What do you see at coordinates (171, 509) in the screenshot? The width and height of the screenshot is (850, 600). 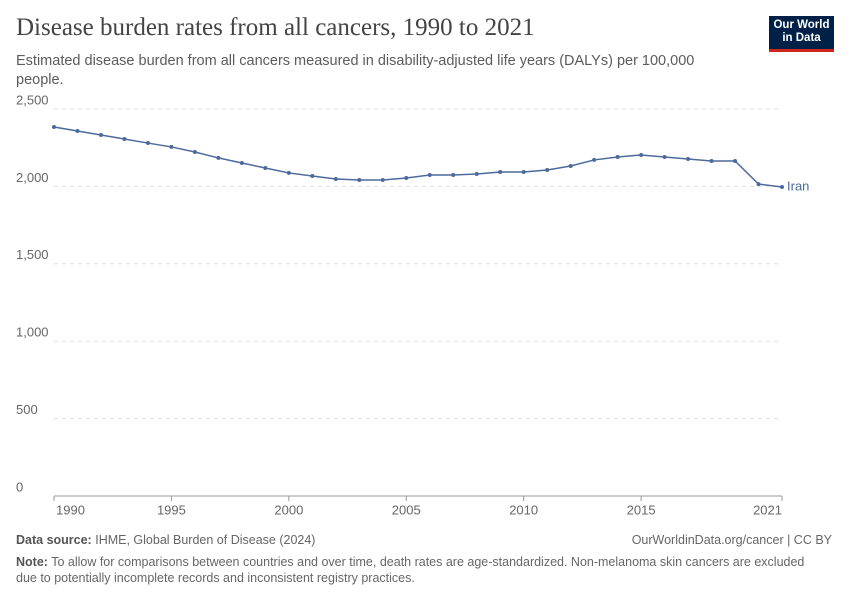 I see `x-tick-label: 1995` at bounding box center [171, 509].